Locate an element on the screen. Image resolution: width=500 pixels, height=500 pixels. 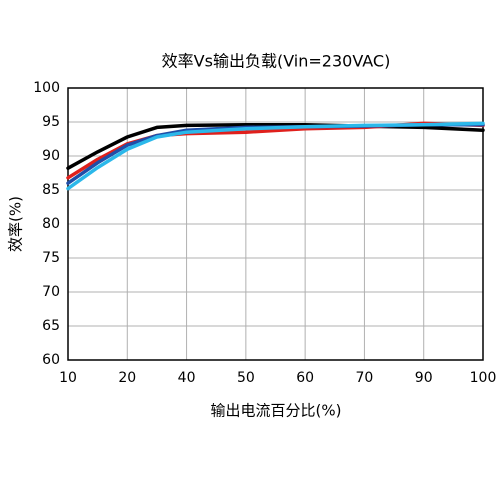
y-tick-label: 80 is located at coordinates (51, 224).